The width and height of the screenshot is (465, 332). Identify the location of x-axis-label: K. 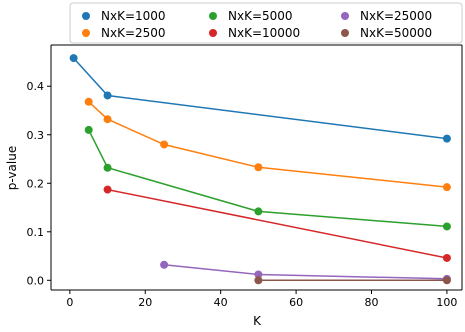
(257, 321).